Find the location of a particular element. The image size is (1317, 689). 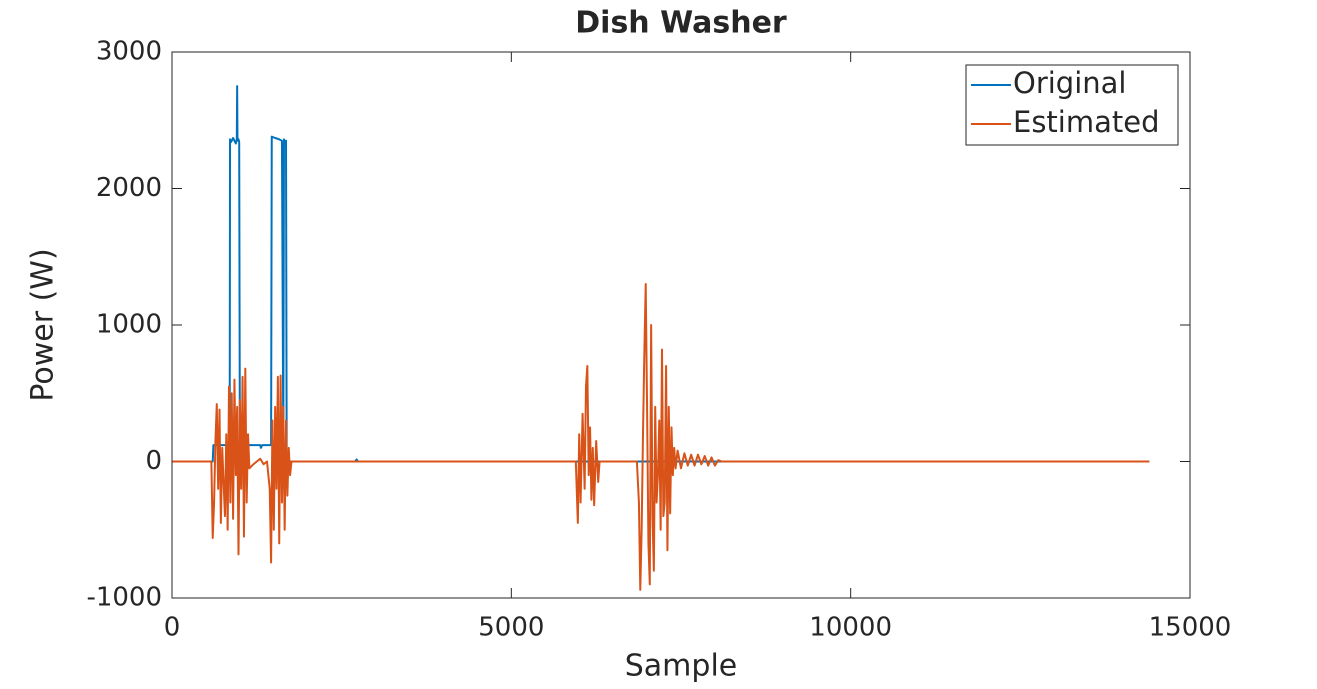

x-tick-label: 10000 is located at coordinates (850, 628).